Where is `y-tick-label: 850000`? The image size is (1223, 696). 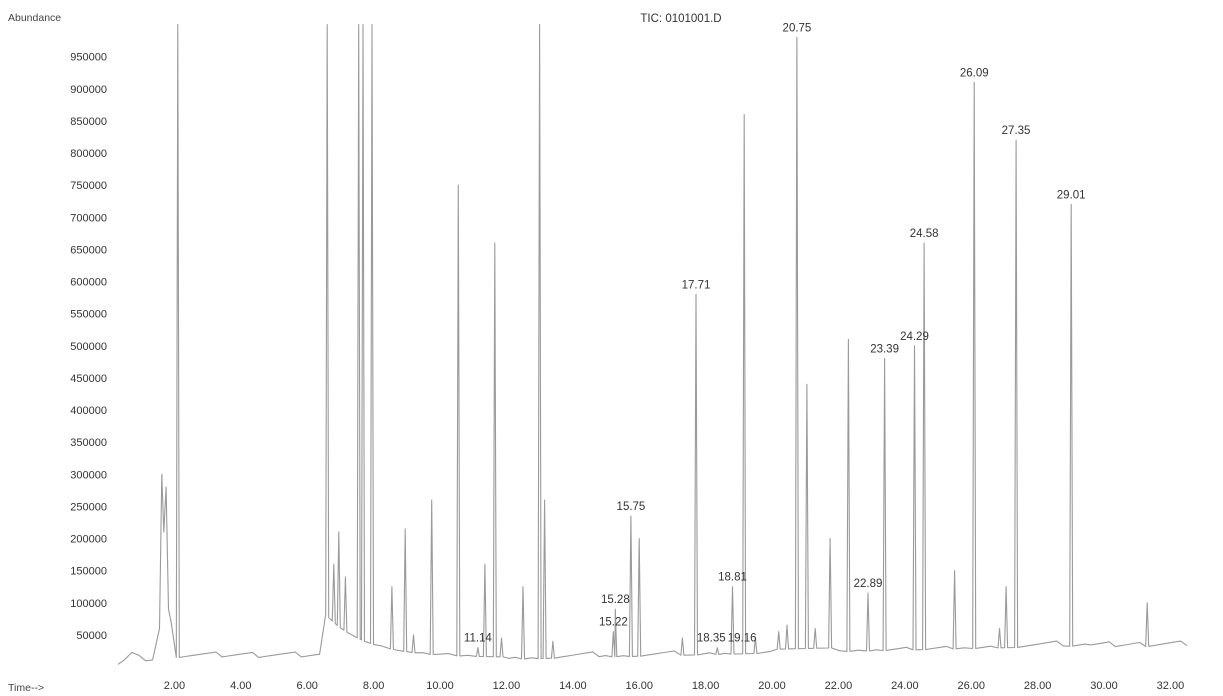 y-tick-label: 850000 is located at coordinates (88, 122).